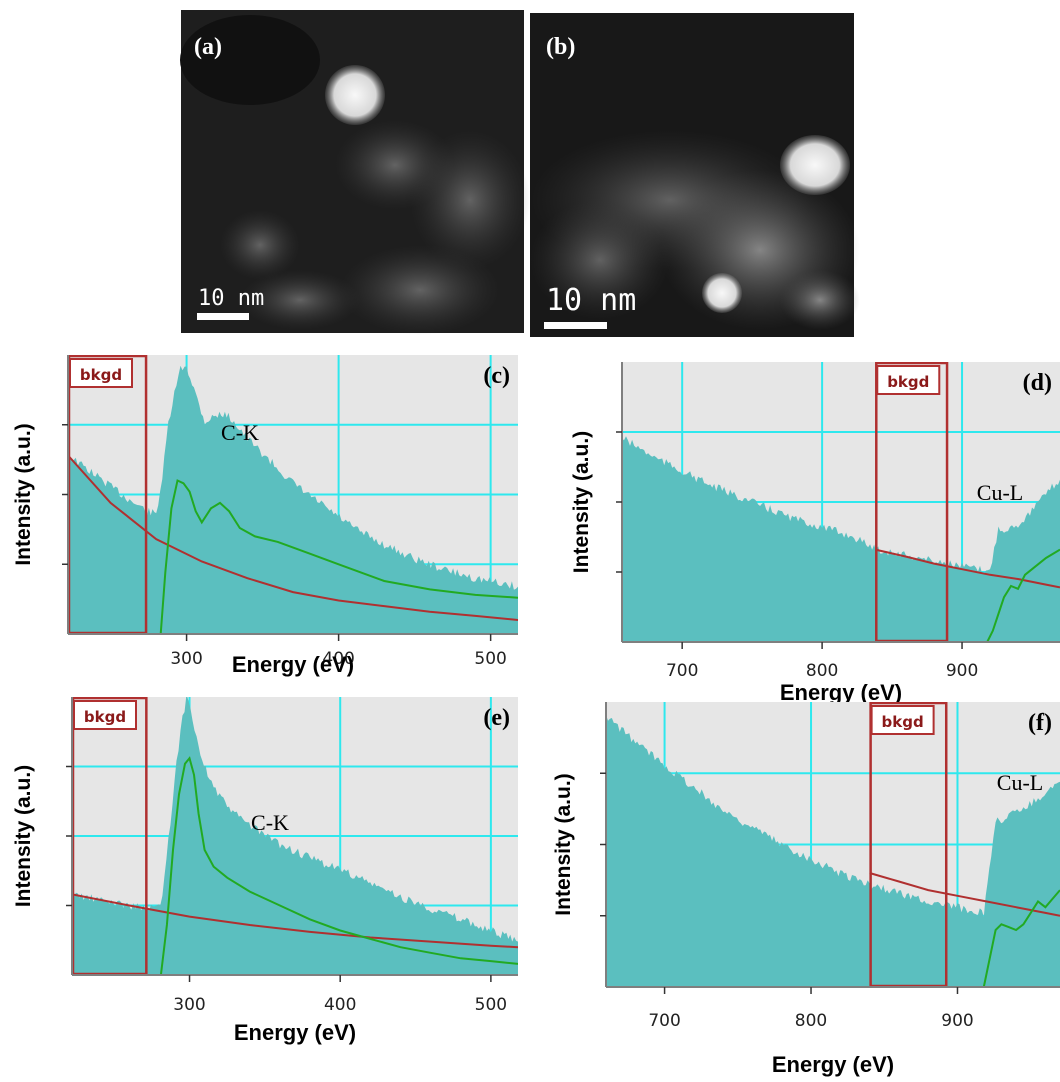 The image size is (1060, 1082). I want to click on micrograph-a: (a) 10 nm, so click(355, 172).